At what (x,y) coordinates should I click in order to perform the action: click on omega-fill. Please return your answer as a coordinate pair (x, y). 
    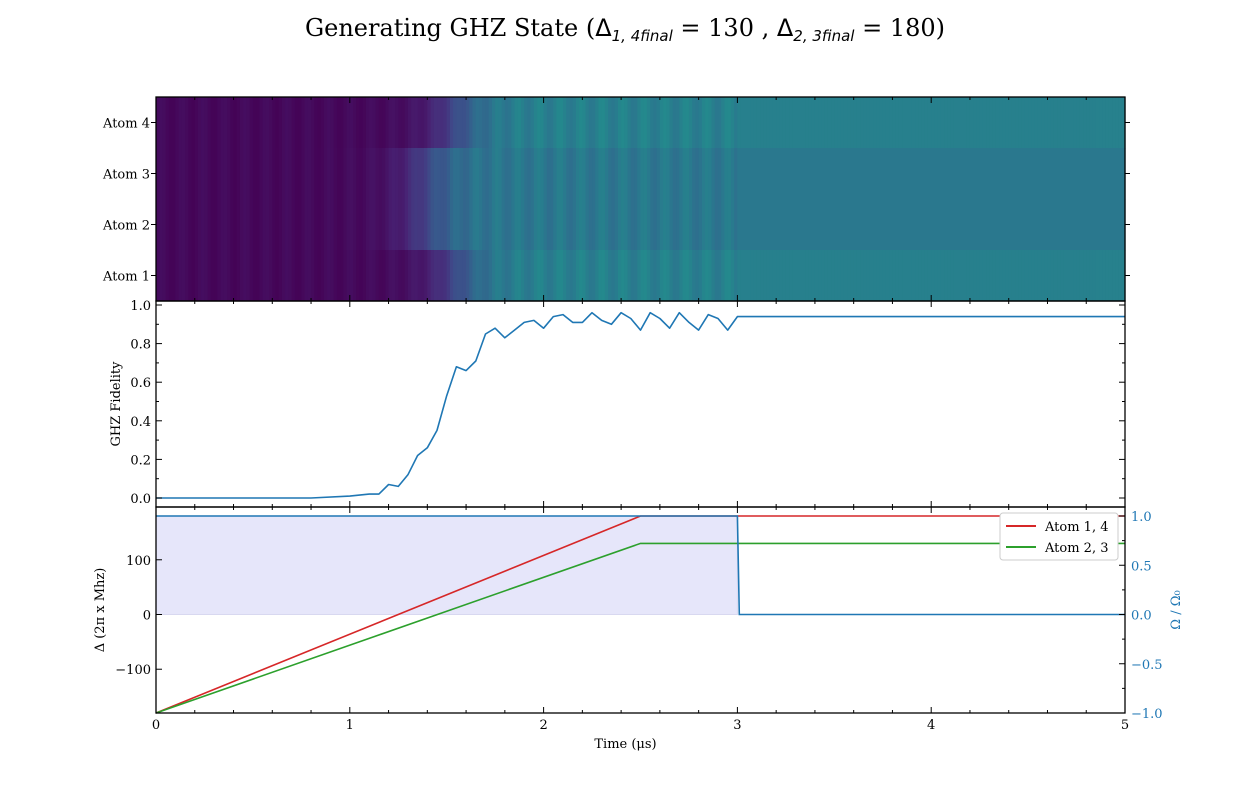
    Looking at the image, I should click on (446, 565).